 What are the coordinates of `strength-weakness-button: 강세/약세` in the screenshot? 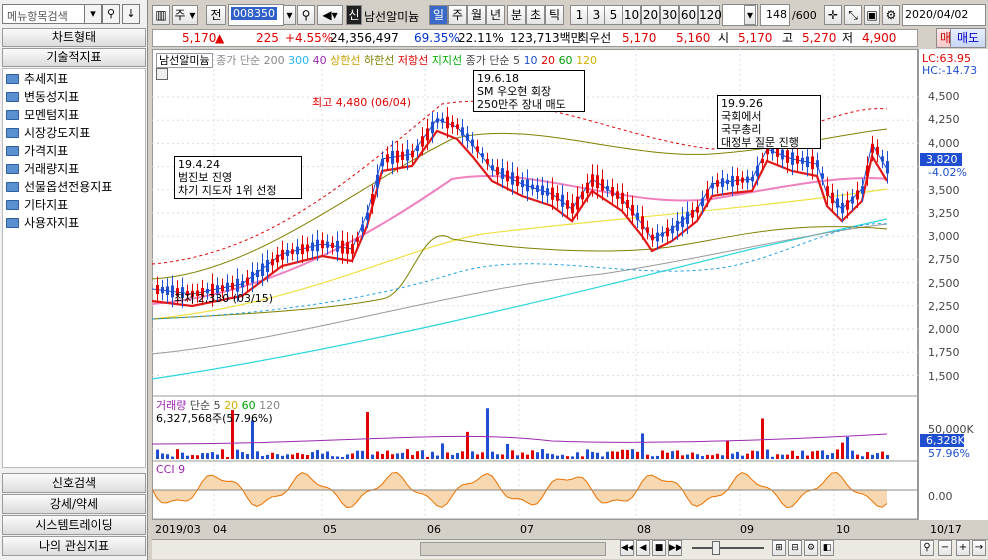 It's located at (74, 504).